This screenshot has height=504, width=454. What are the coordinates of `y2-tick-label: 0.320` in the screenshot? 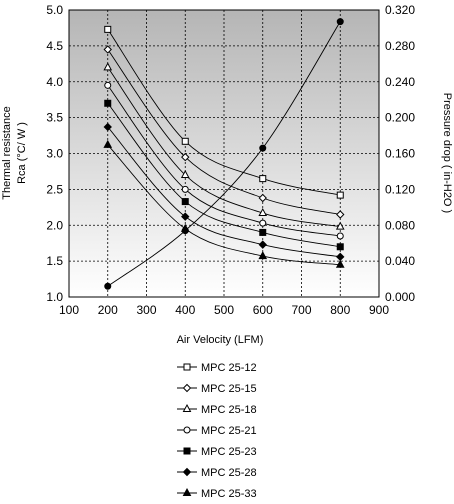 It's located at (400, 10).